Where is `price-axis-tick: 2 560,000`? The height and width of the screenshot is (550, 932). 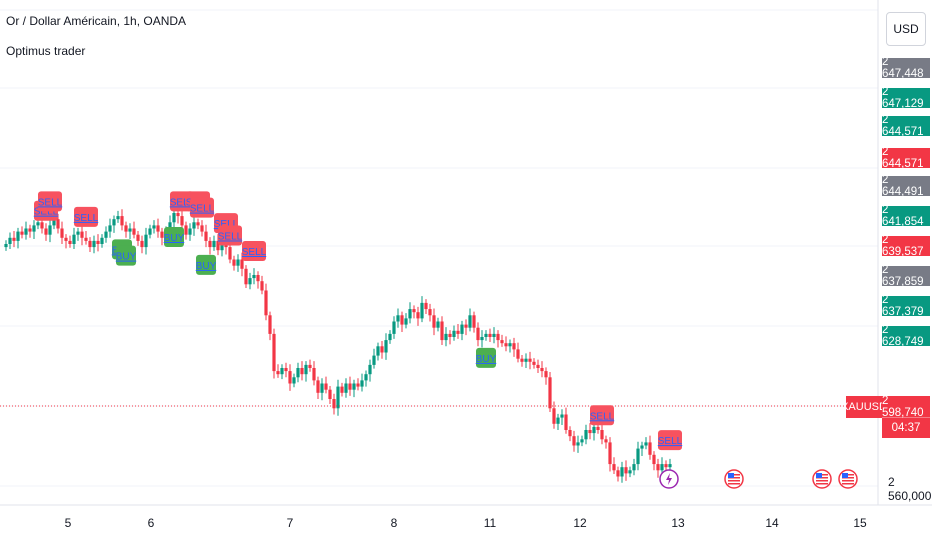 price-axis-tick: 2 560,000 is located at coordinates (910, 489).